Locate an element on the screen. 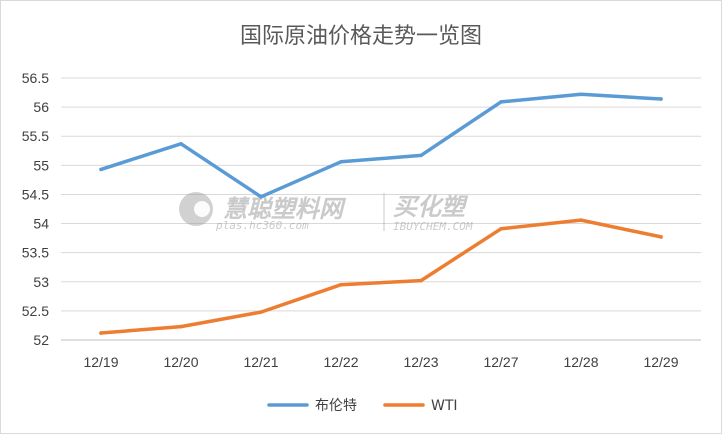 This screenshot has height=434, width=722. y-tick-label: 55 is located at coordinates (41, 165).